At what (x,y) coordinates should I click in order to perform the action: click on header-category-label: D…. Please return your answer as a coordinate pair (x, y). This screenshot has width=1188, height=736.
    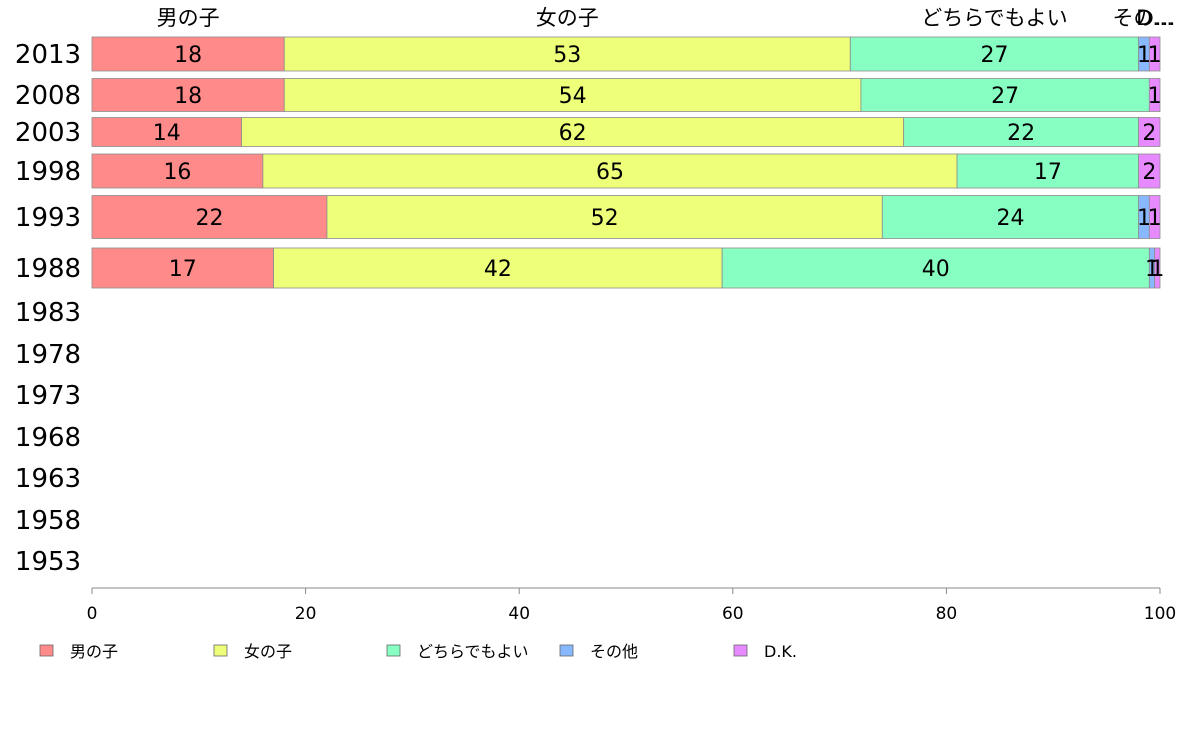
    Looking at the image, I should click on (1154, 18).